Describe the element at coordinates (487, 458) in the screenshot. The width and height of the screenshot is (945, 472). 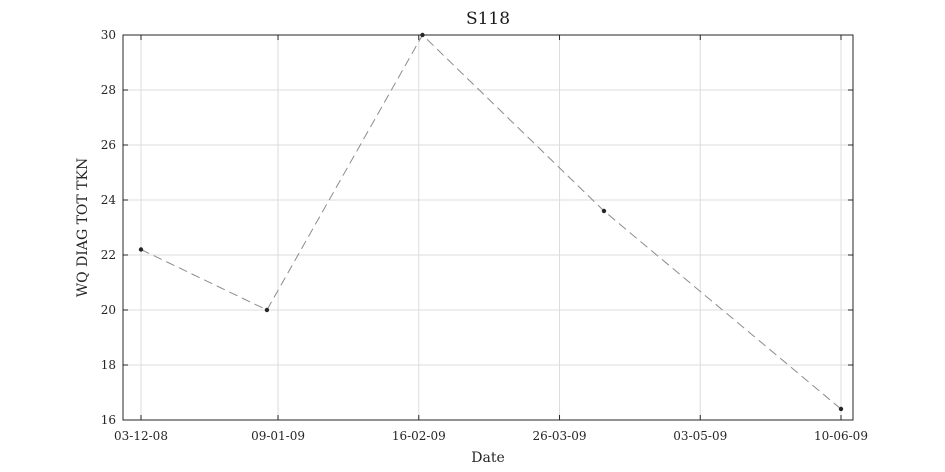
I see `x-axis-label: Date` at that location.